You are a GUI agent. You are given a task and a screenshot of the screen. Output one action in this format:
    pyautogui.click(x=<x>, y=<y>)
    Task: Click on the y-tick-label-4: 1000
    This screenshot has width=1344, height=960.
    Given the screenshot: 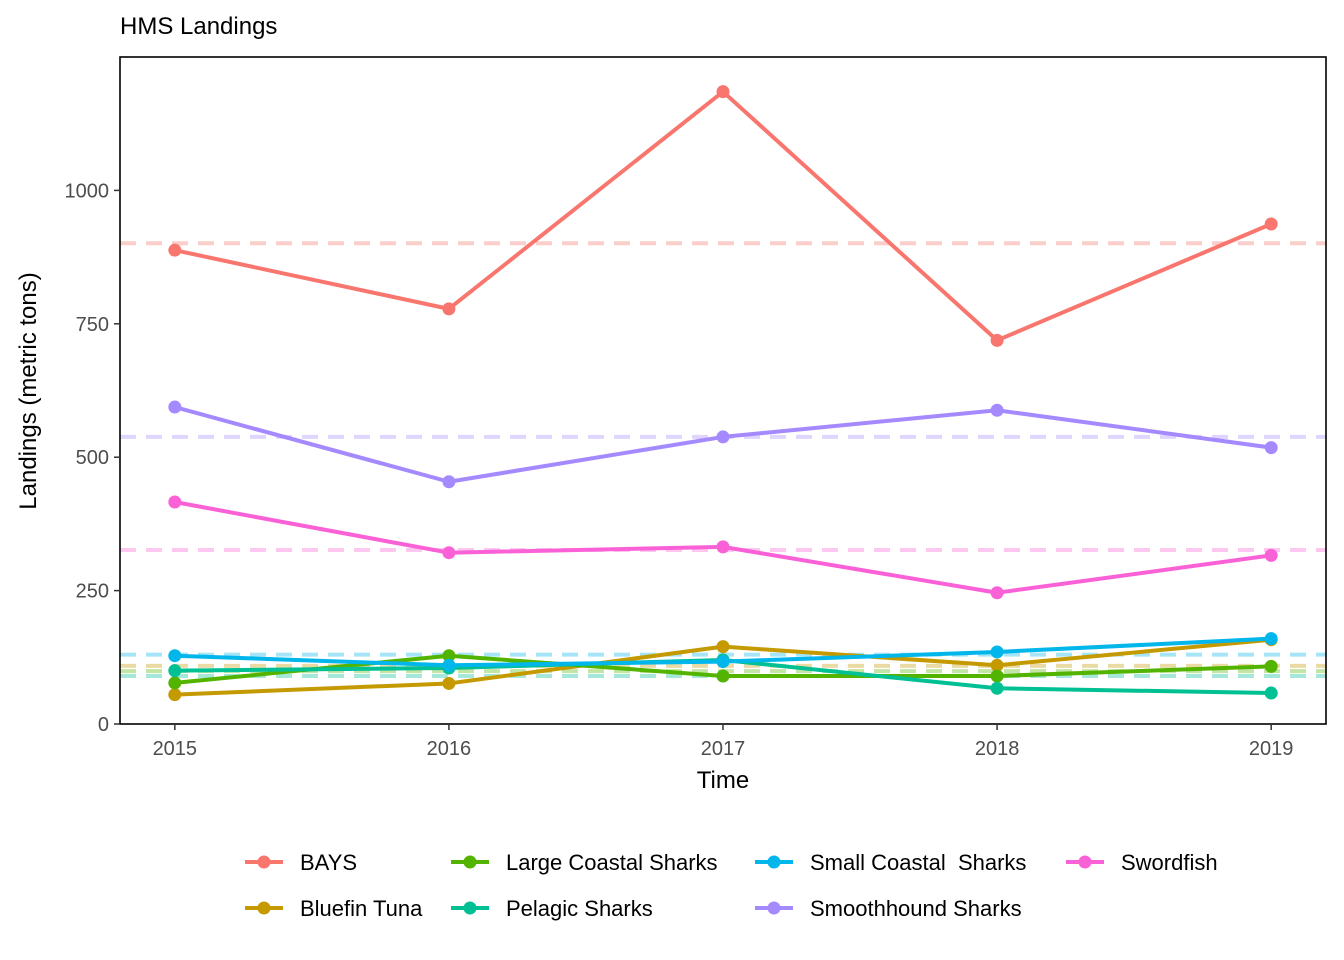 What is the action you would take?
    pyautogui.click(x=87, y=191)
    